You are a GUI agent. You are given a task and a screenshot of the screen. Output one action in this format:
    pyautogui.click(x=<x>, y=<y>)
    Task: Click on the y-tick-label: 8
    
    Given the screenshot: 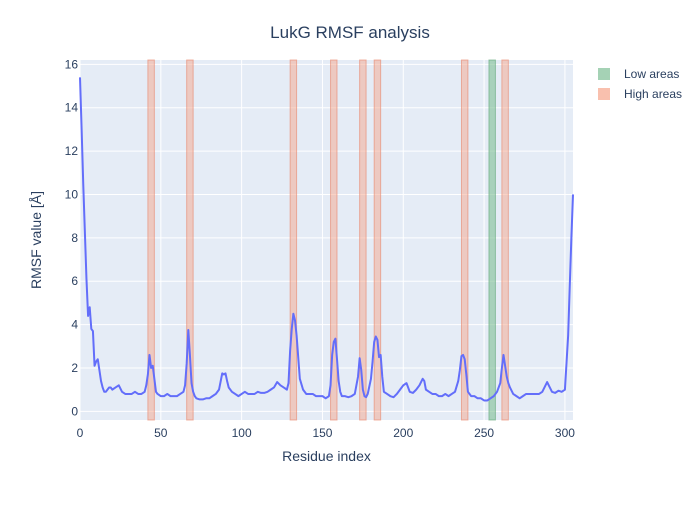 What is the action you would take?
    pyautogui.click(x=74, y=238)
    